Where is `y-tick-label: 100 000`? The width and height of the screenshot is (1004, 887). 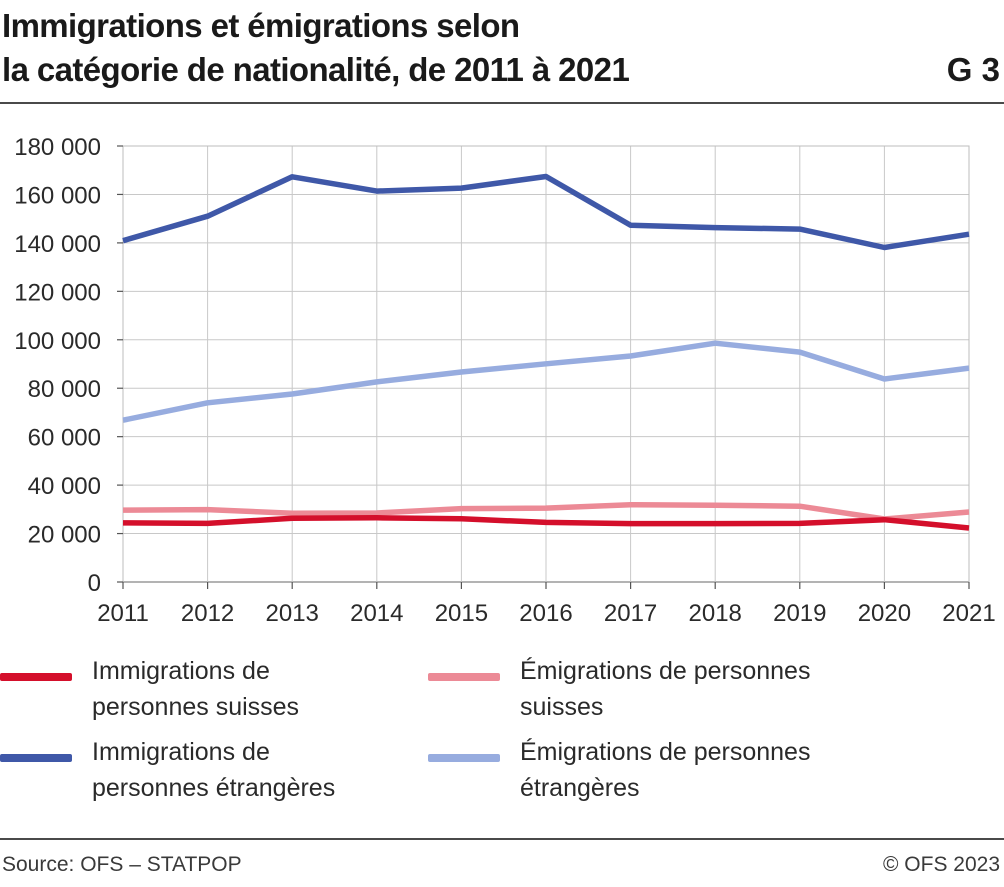 y-tick-label: 100 000 is located at coordinates (57, 341).